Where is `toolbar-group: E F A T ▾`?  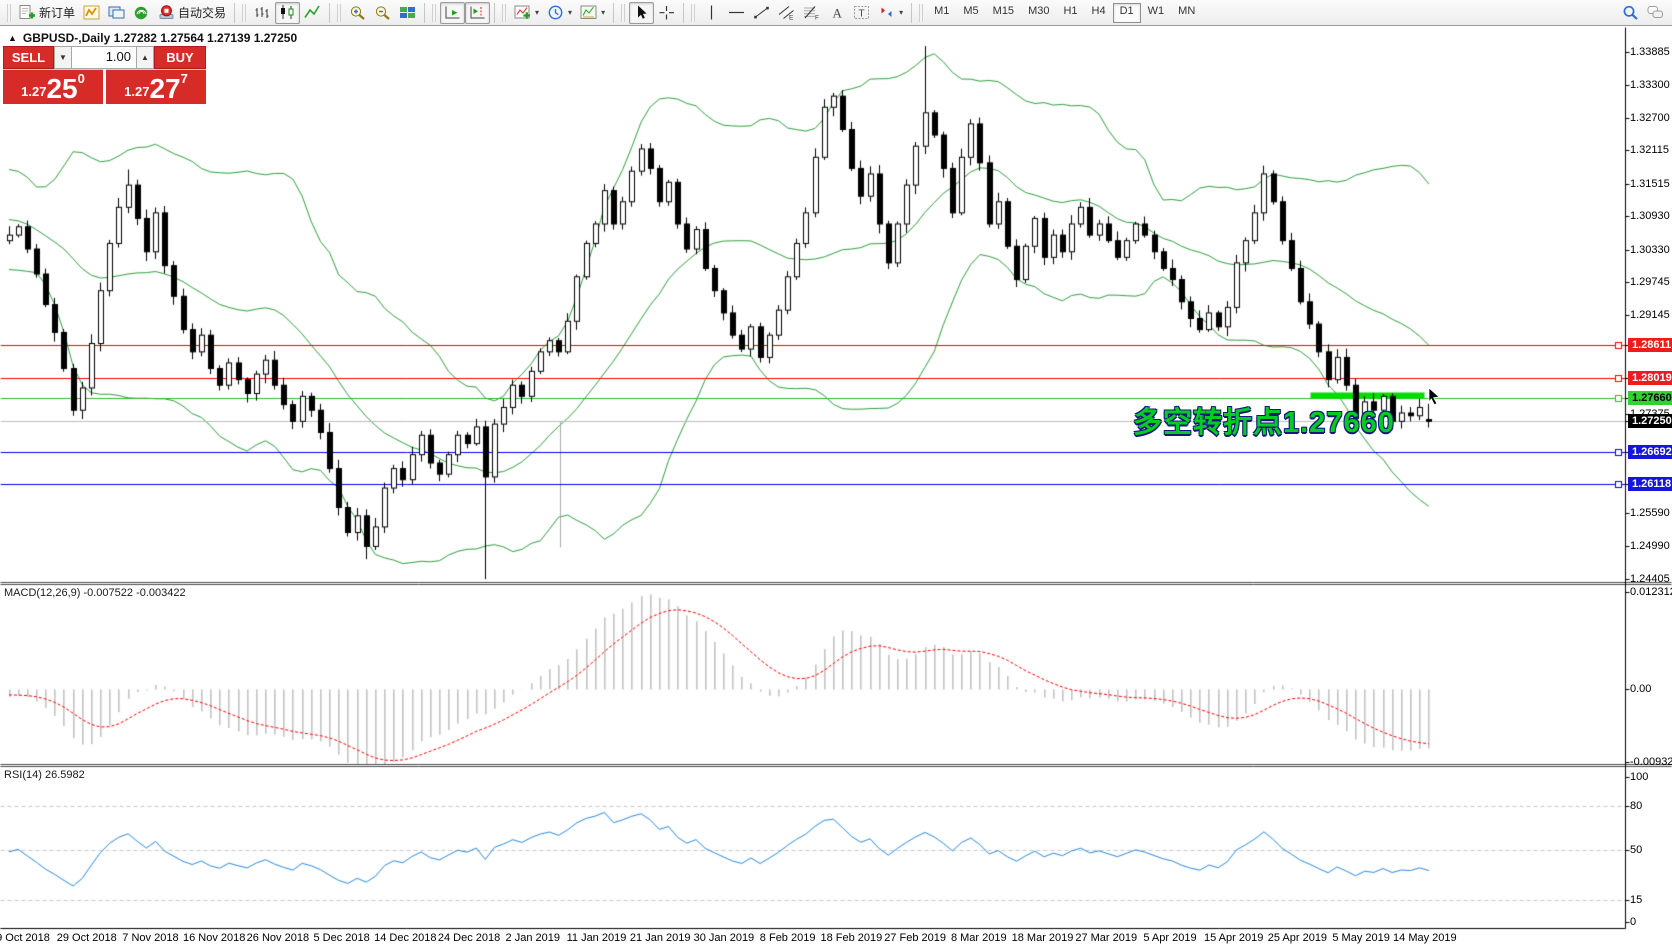
toolbar-group: E F A T ▾ is located at coordinates (803, 13).